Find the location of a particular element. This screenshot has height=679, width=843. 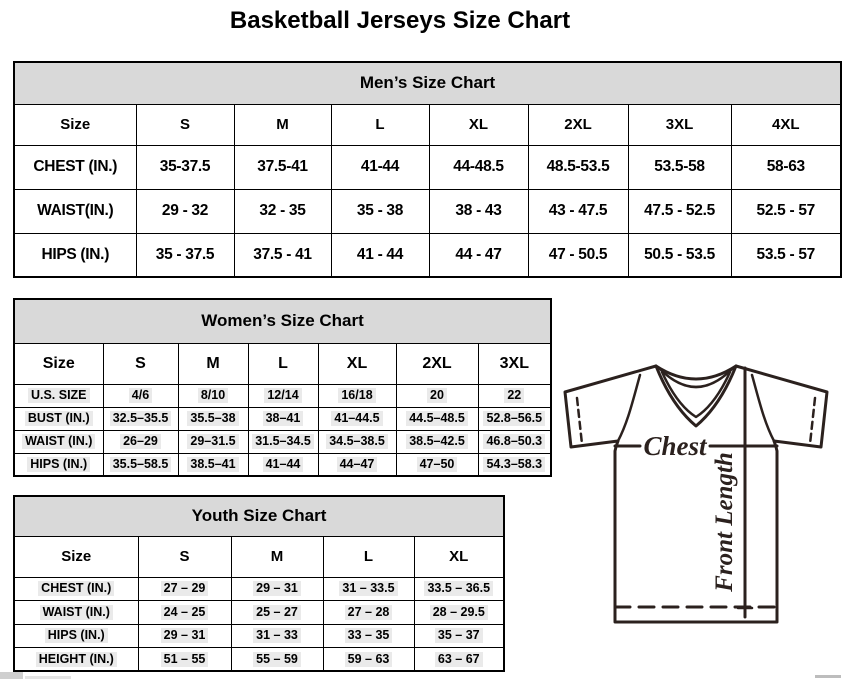

cell-text: 27 – 29 is located at coordinates (184, 589).